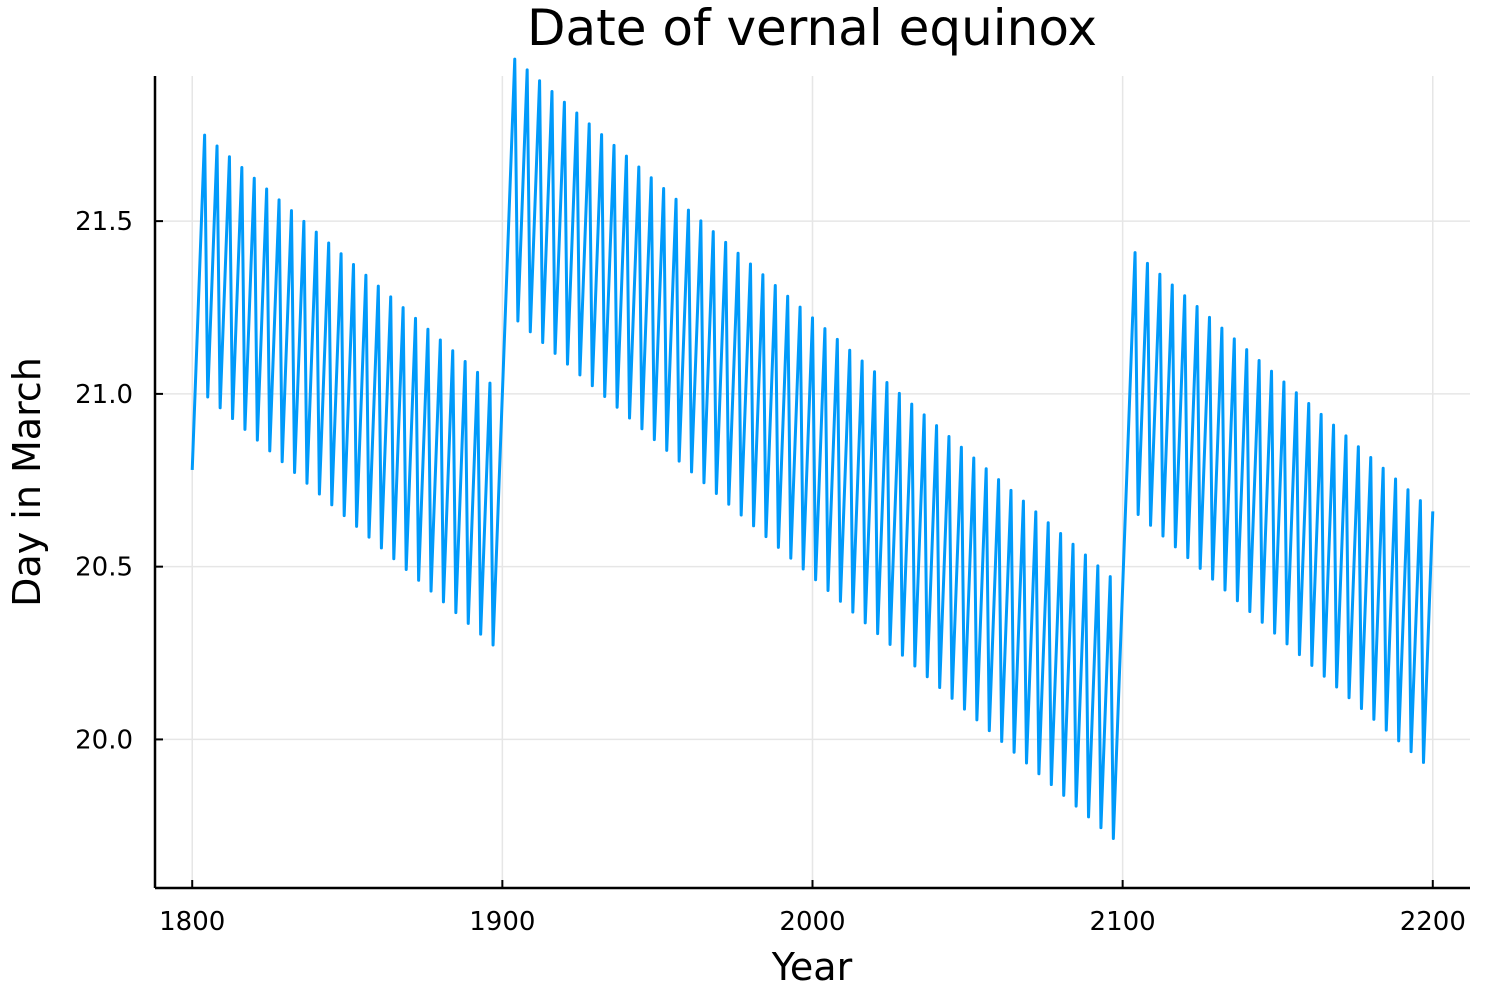 Image resolution: width=1500 pixels, height=1000 pixels. Describe the element at coordinates (104, 568) in the screenshot. I see `y-tick-label: 20.5` at that location.